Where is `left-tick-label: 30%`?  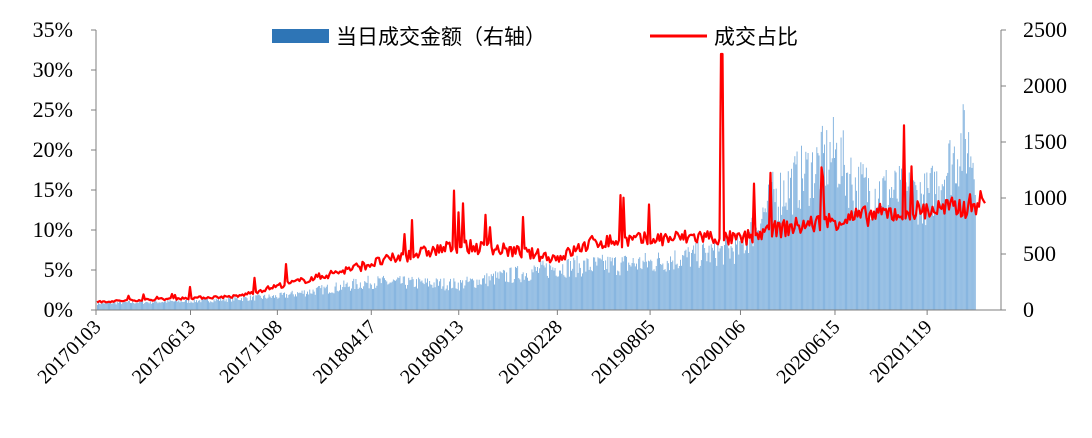 left-tick-label: 30% is located at coordinates (53, 69).